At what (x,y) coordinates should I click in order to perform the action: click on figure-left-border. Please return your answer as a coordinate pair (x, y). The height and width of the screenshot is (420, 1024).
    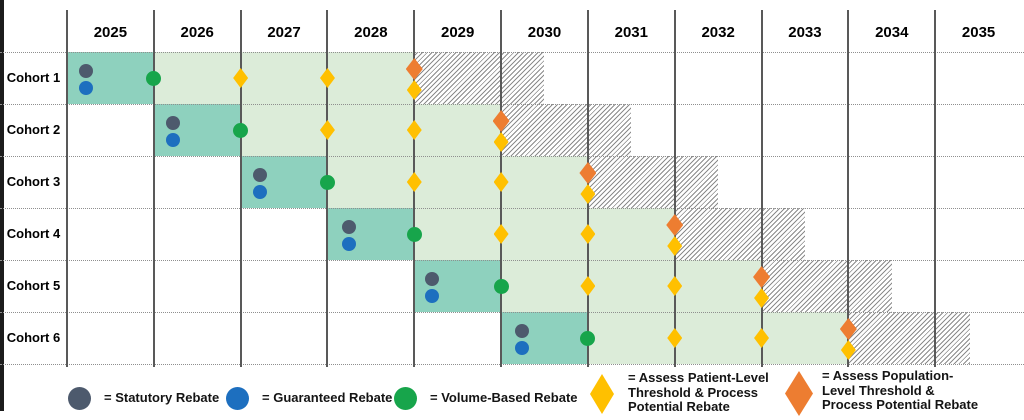
    Looking at the image, I should click on (2, 205).